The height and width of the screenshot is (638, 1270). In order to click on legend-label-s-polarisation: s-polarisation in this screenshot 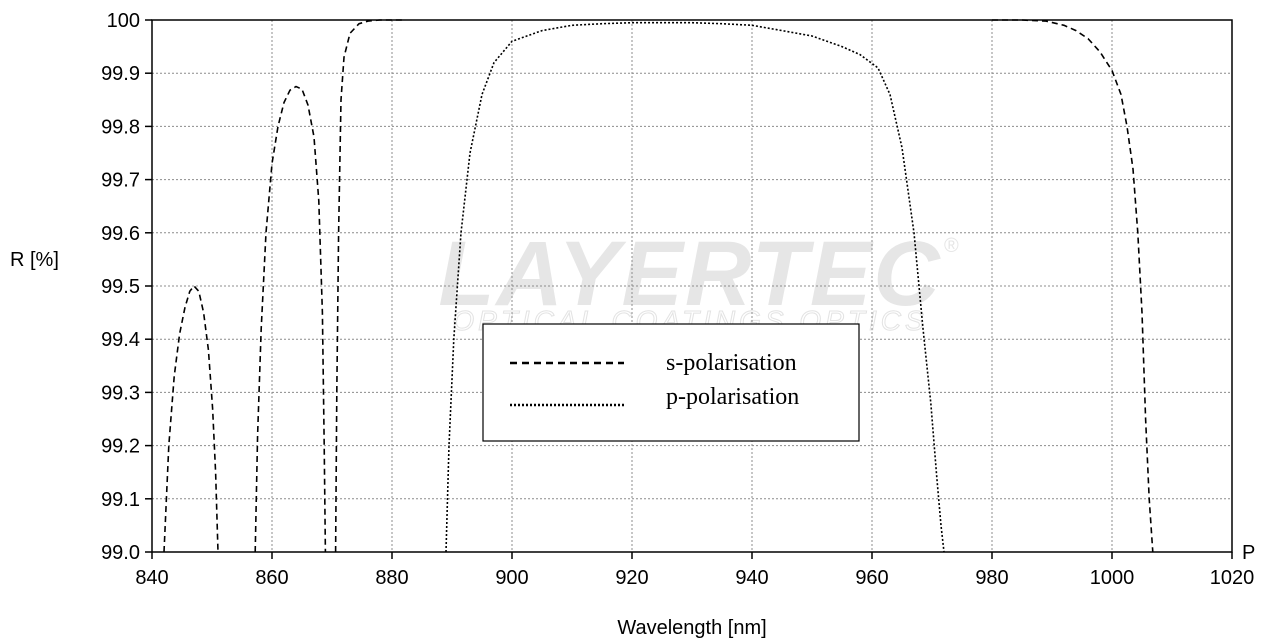, I will do `click(731, 363)`.